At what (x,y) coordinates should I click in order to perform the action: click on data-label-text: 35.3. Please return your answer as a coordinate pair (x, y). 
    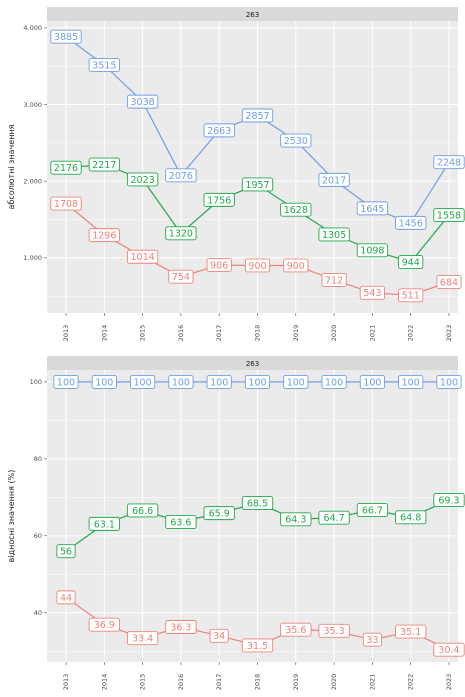
    Looking at the image, I should click on (334, 631).